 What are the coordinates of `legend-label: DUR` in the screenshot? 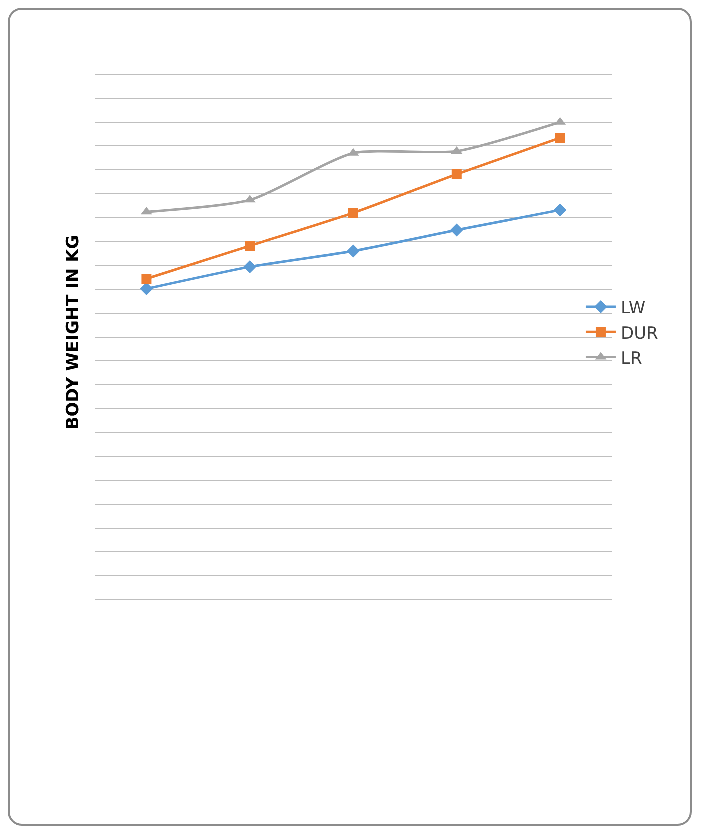 It's located at (639, 334).